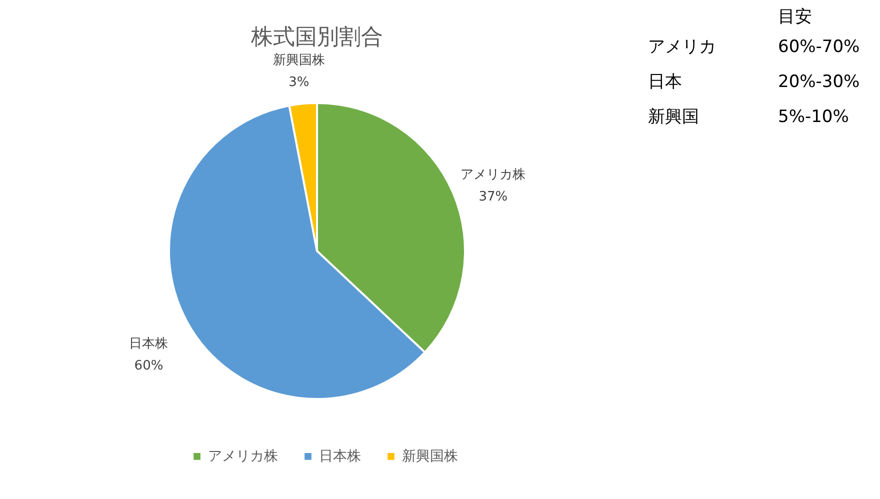  I want to click on data-label: 37%, so click(493, 197).